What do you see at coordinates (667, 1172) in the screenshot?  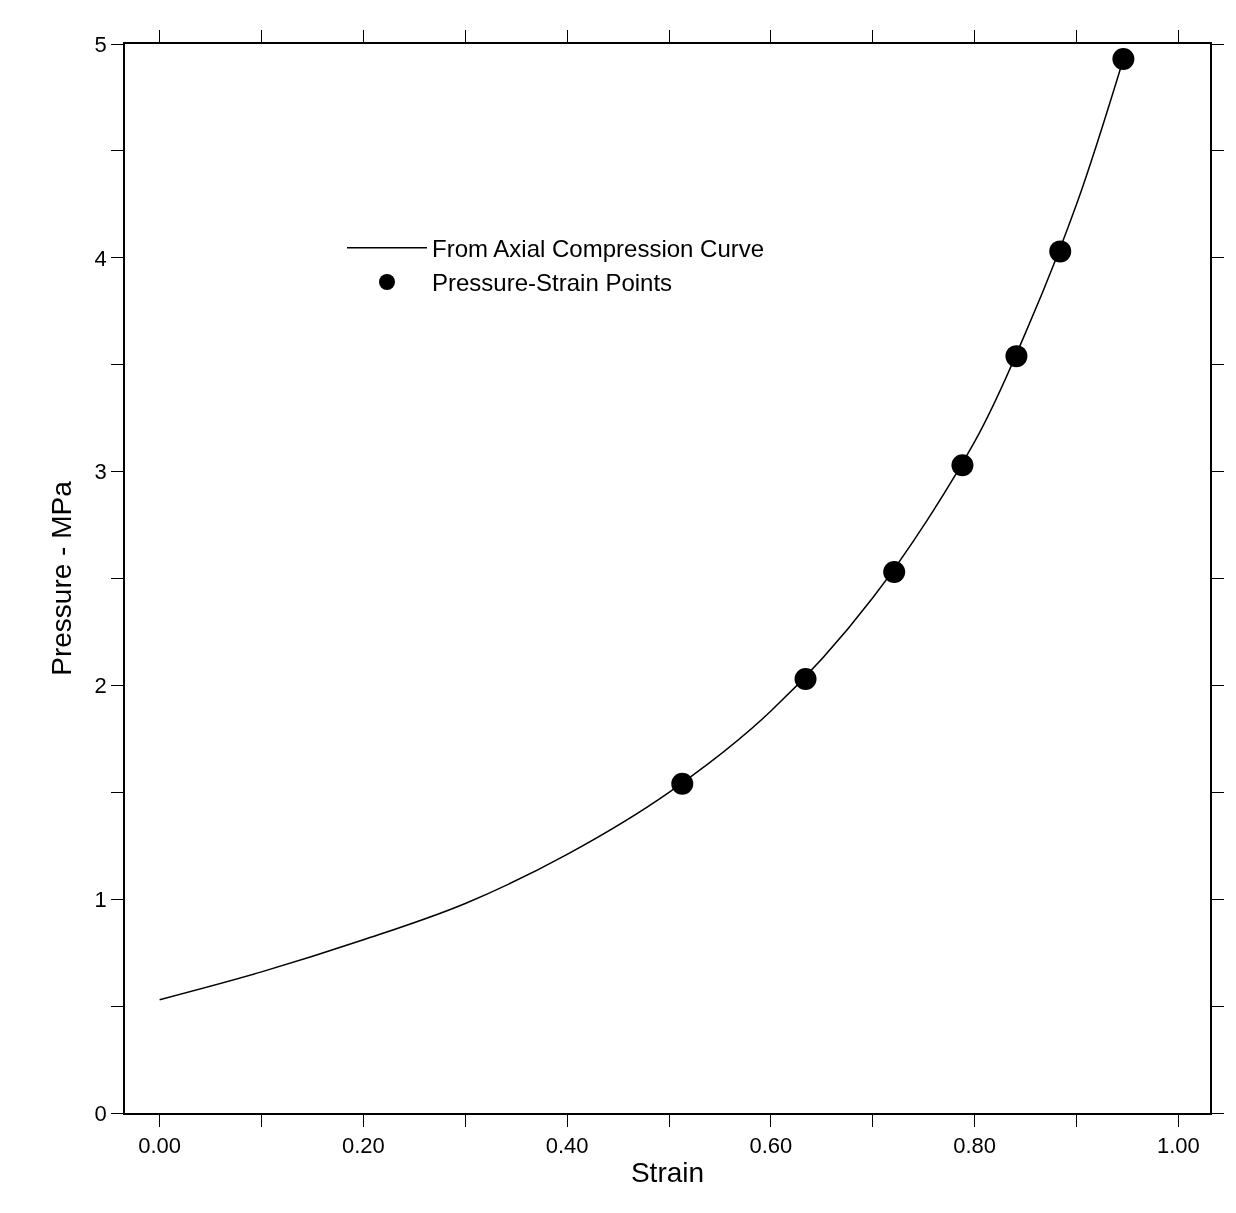 I see `x-axis-title: Strain` at bounding box center [667, 1172].